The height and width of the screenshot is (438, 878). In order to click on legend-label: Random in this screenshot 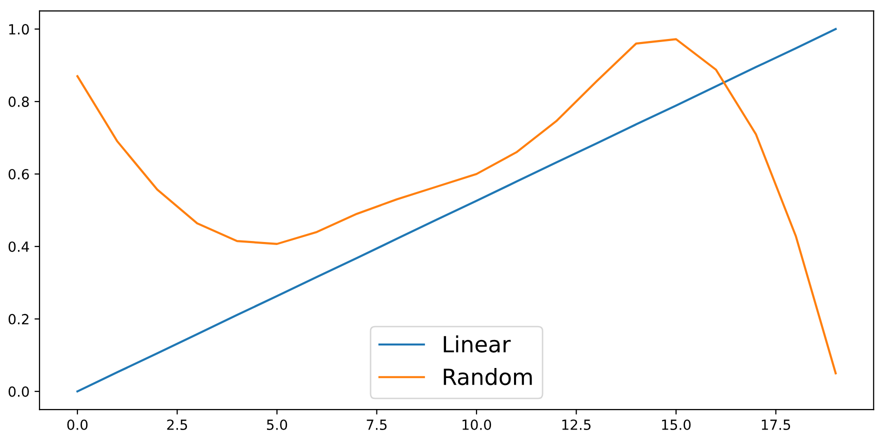, I will do `click(488, 377)`.